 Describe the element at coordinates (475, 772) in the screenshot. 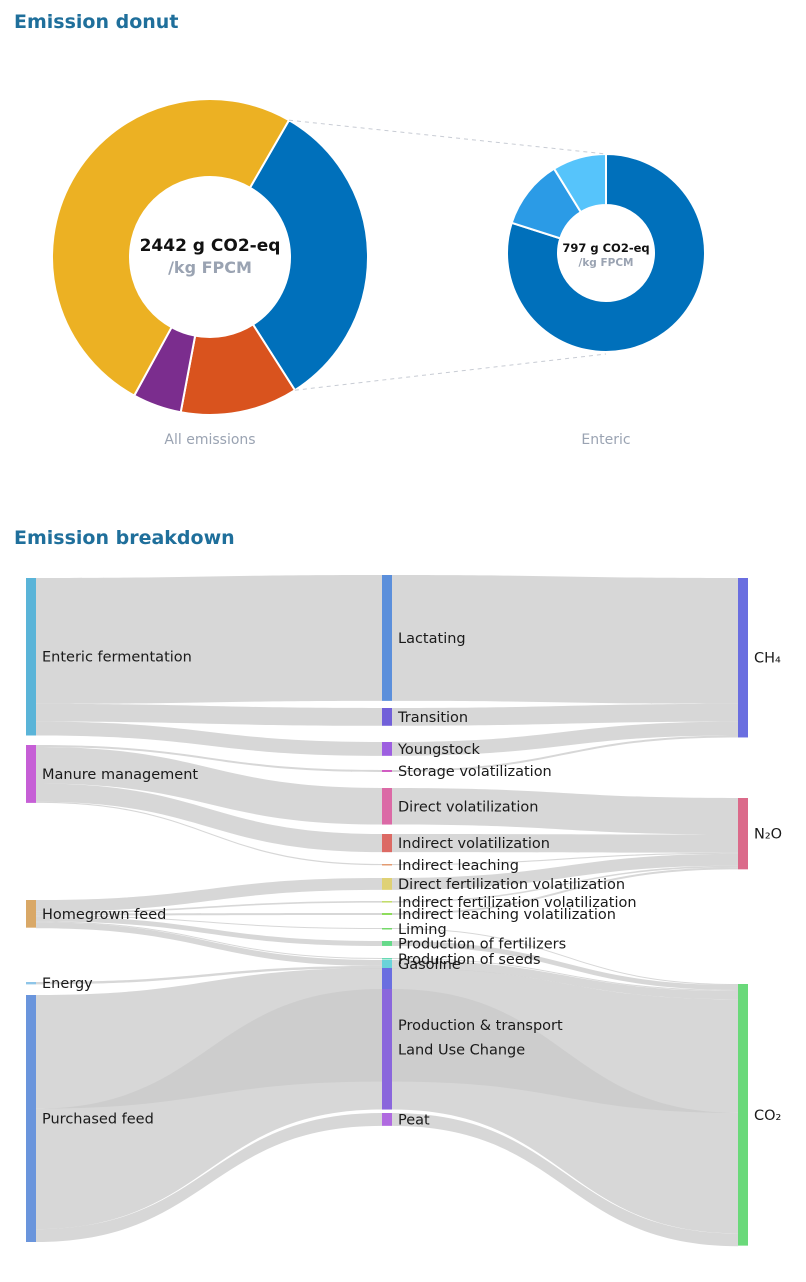

I see `sankey-node-label: Storage volatilization` at that location.